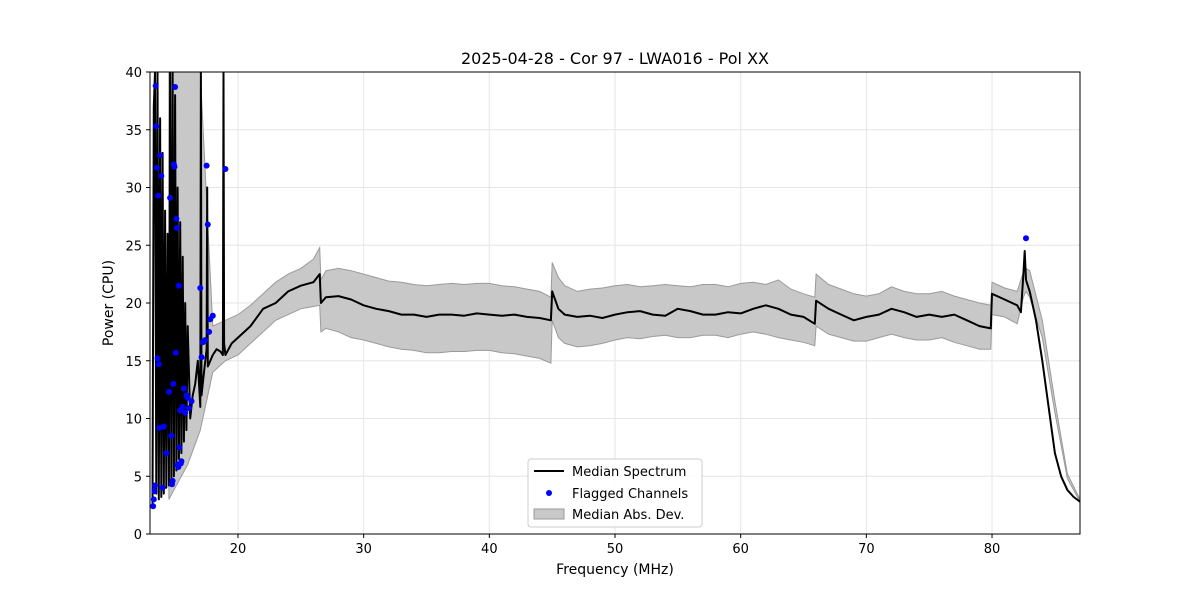  I want to click on y-tick-label: 30, so click(133, 189).